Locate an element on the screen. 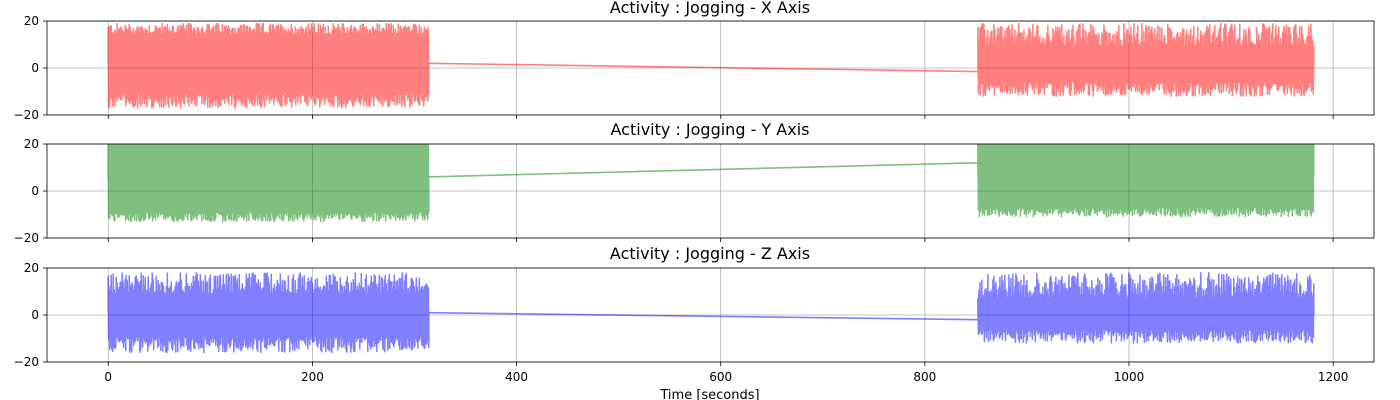 Image resolution: width=1400 pixels, height=400 pixels. x-tick-label: 0 is located at coordinates (108, 377).